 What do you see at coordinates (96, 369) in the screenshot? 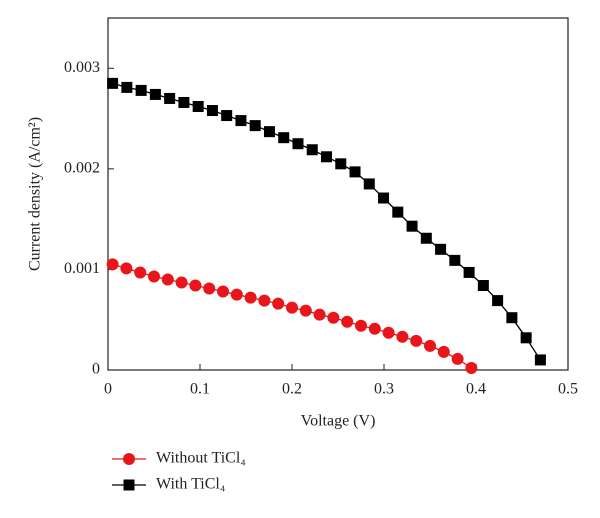
I see `y-tick-label: 0` at bounding box center [96, 369].